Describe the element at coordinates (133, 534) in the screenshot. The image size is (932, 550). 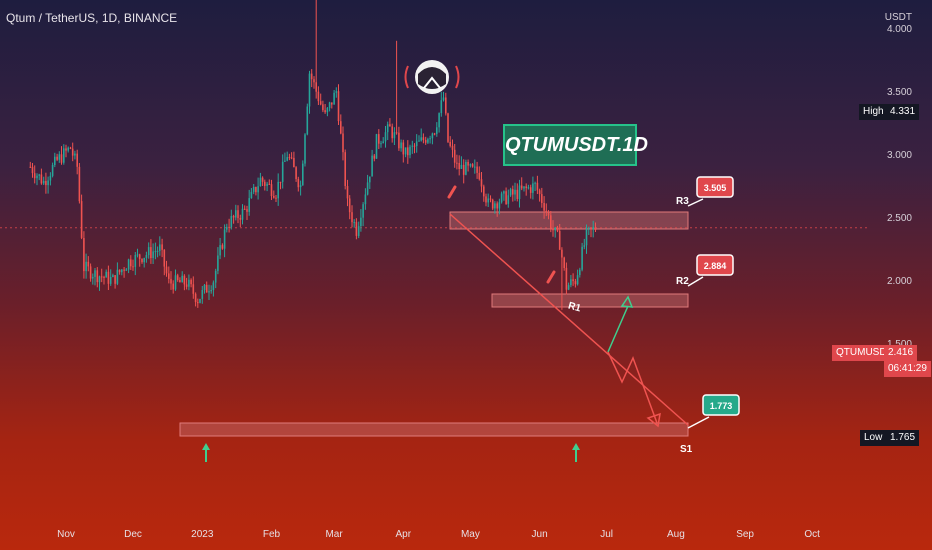
I see `x-tick-label: Dec` at that location.